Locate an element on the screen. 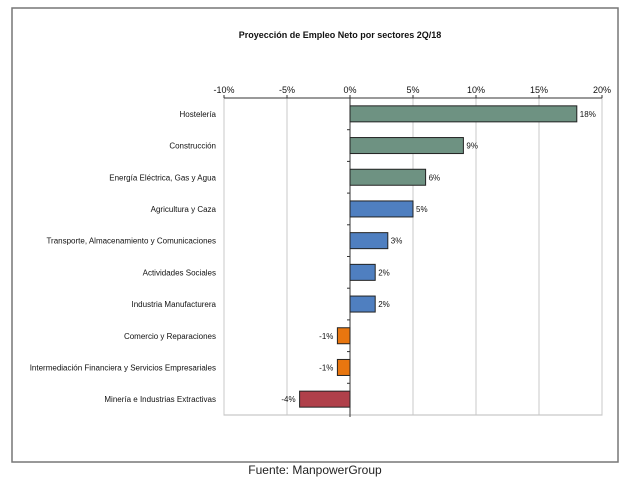 This screenshot has height=482, width=630. data-label: 18% is located at coordinates (588, 114).